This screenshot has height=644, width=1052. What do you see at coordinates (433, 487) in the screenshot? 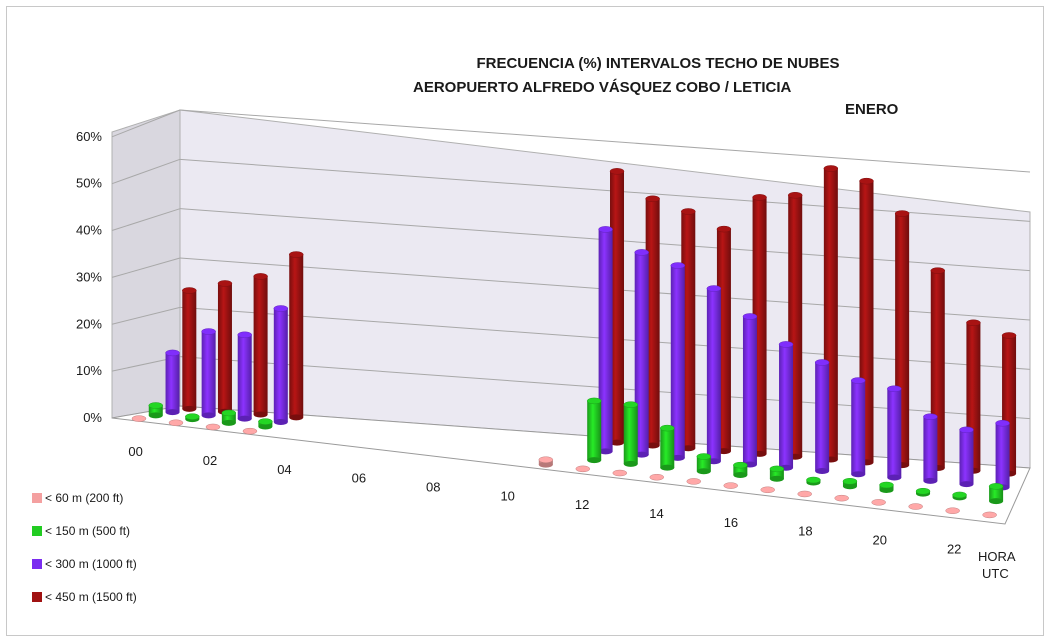
I see `x-tick-label: 08` at bounding box center [433, 487].